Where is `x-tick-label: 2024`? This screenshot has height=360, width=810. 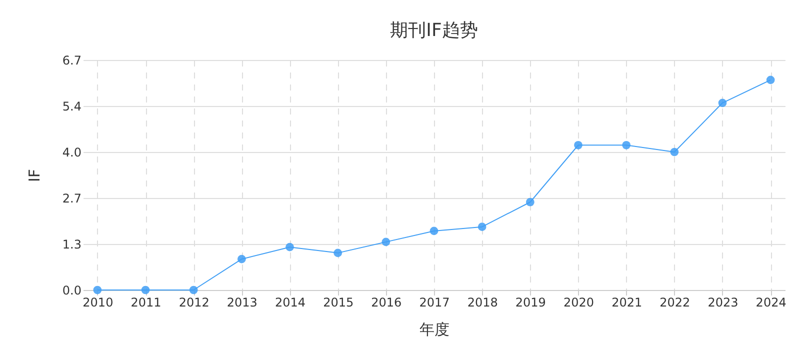 x-tick-label: 2024 is located at coordinates (771, 303).